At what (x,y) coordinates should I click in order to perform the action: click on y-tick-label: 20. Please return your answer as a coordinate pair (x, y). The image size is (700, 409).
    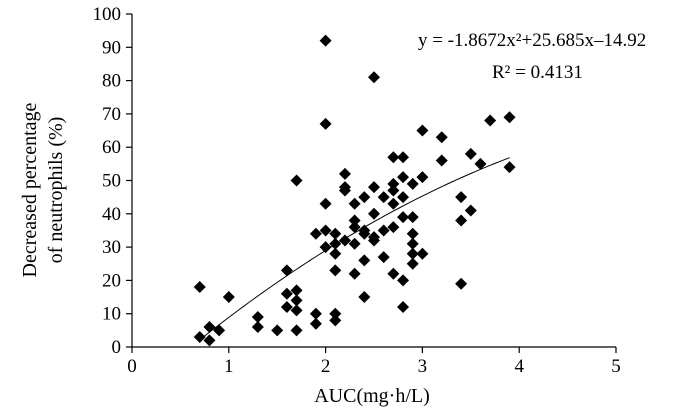
    Looking at the image, I should click on (111, 280).